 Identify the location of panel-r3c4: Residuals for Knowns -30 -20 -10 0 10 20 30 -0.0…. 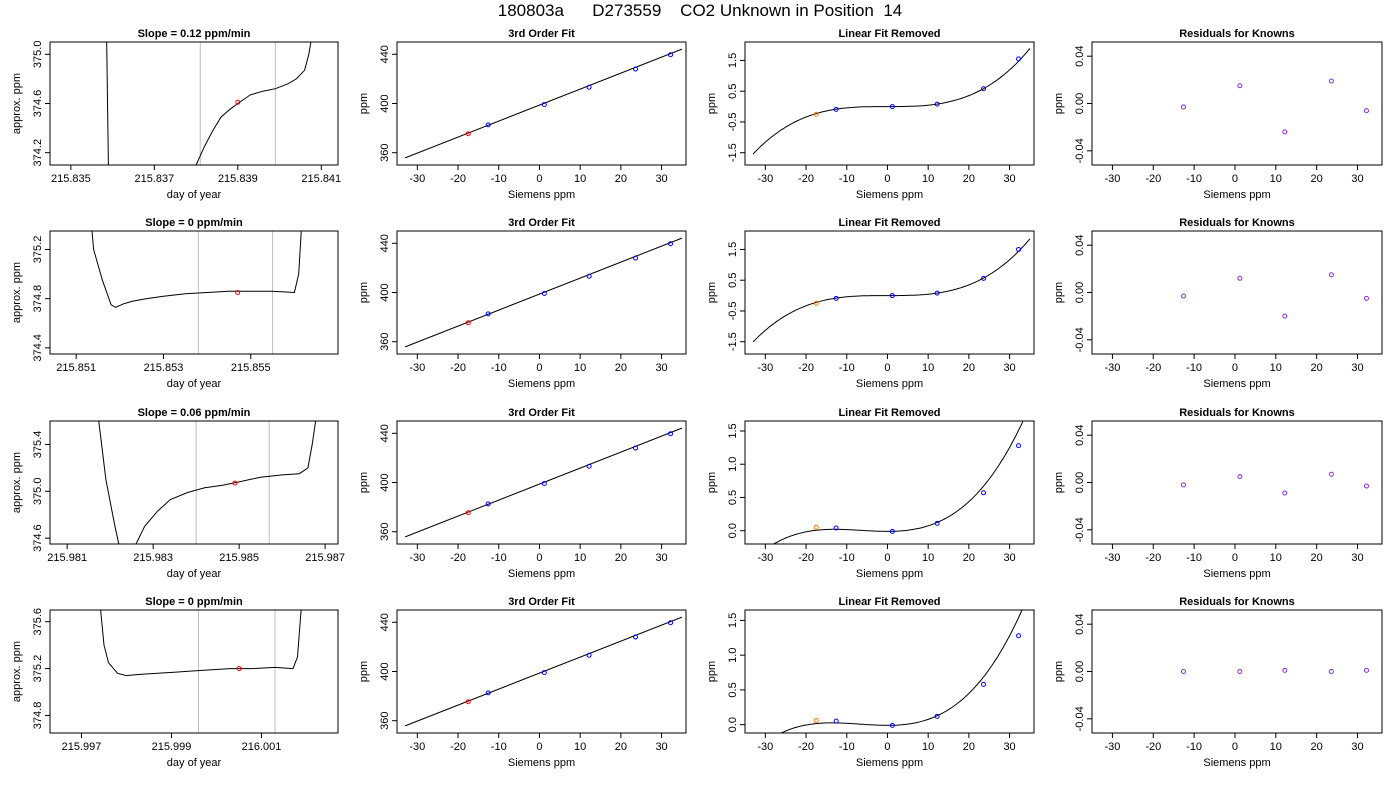
(1218, 493).